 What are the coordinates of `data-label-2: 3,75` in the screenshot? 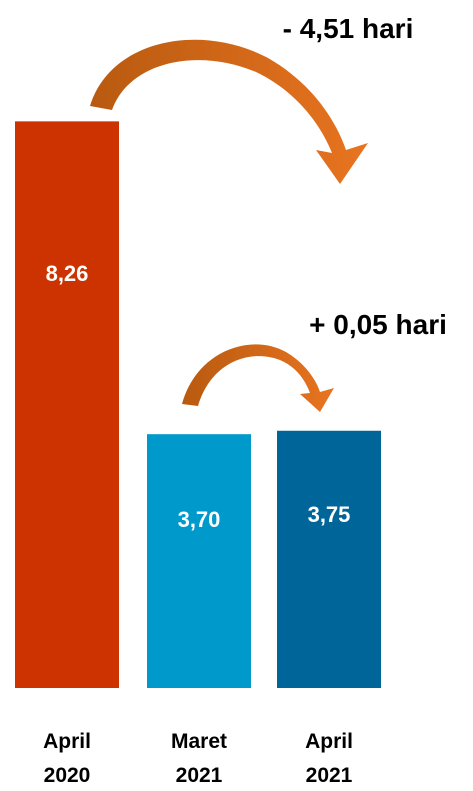 It's located at (329, 514).